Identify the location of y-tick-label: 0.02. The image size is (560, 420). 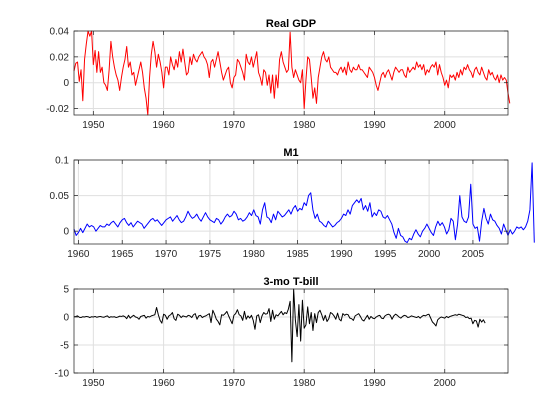
(60, 57).